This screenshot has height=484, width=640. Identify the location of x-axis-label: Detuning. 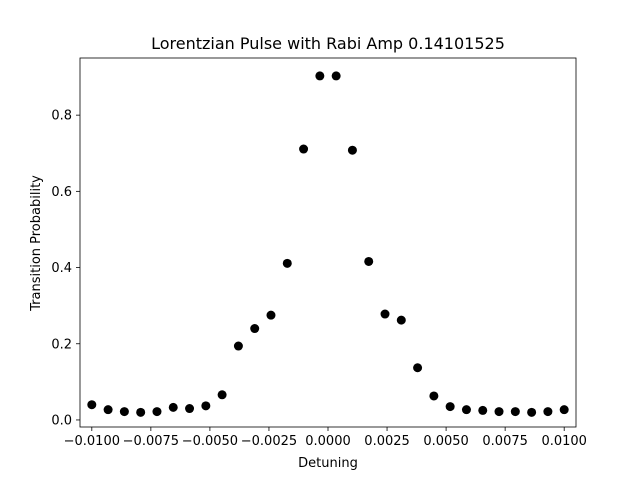
(328, 463).